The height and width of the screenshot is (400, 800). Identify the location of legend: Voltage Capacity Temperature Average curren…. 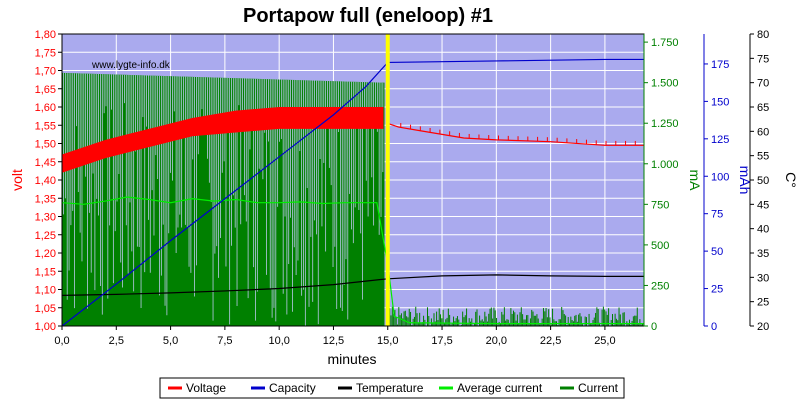
(392, 388).